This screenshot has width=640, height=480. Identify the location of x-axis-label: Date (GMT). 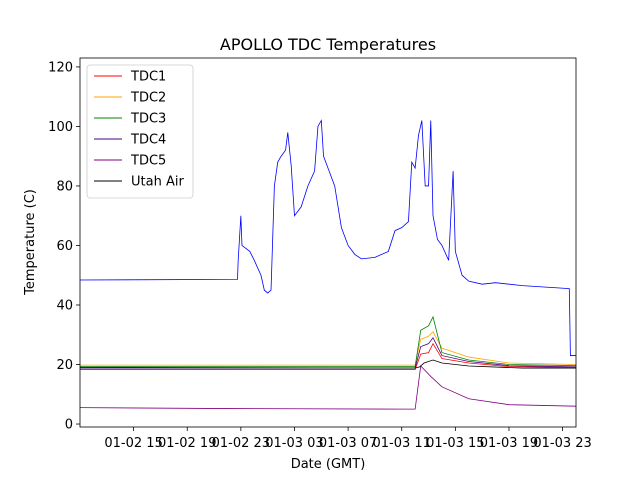
(328, 464).